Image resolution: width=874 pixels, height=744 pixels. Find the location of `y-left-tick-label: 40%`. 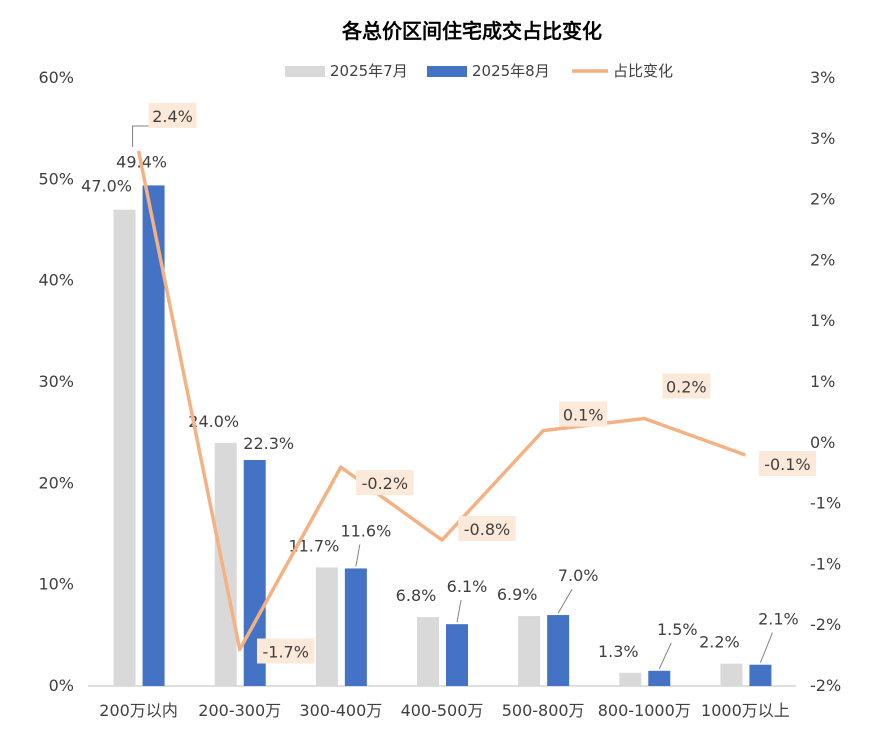

y-left-tick-label: 40% is located at coordinates (56, 280).